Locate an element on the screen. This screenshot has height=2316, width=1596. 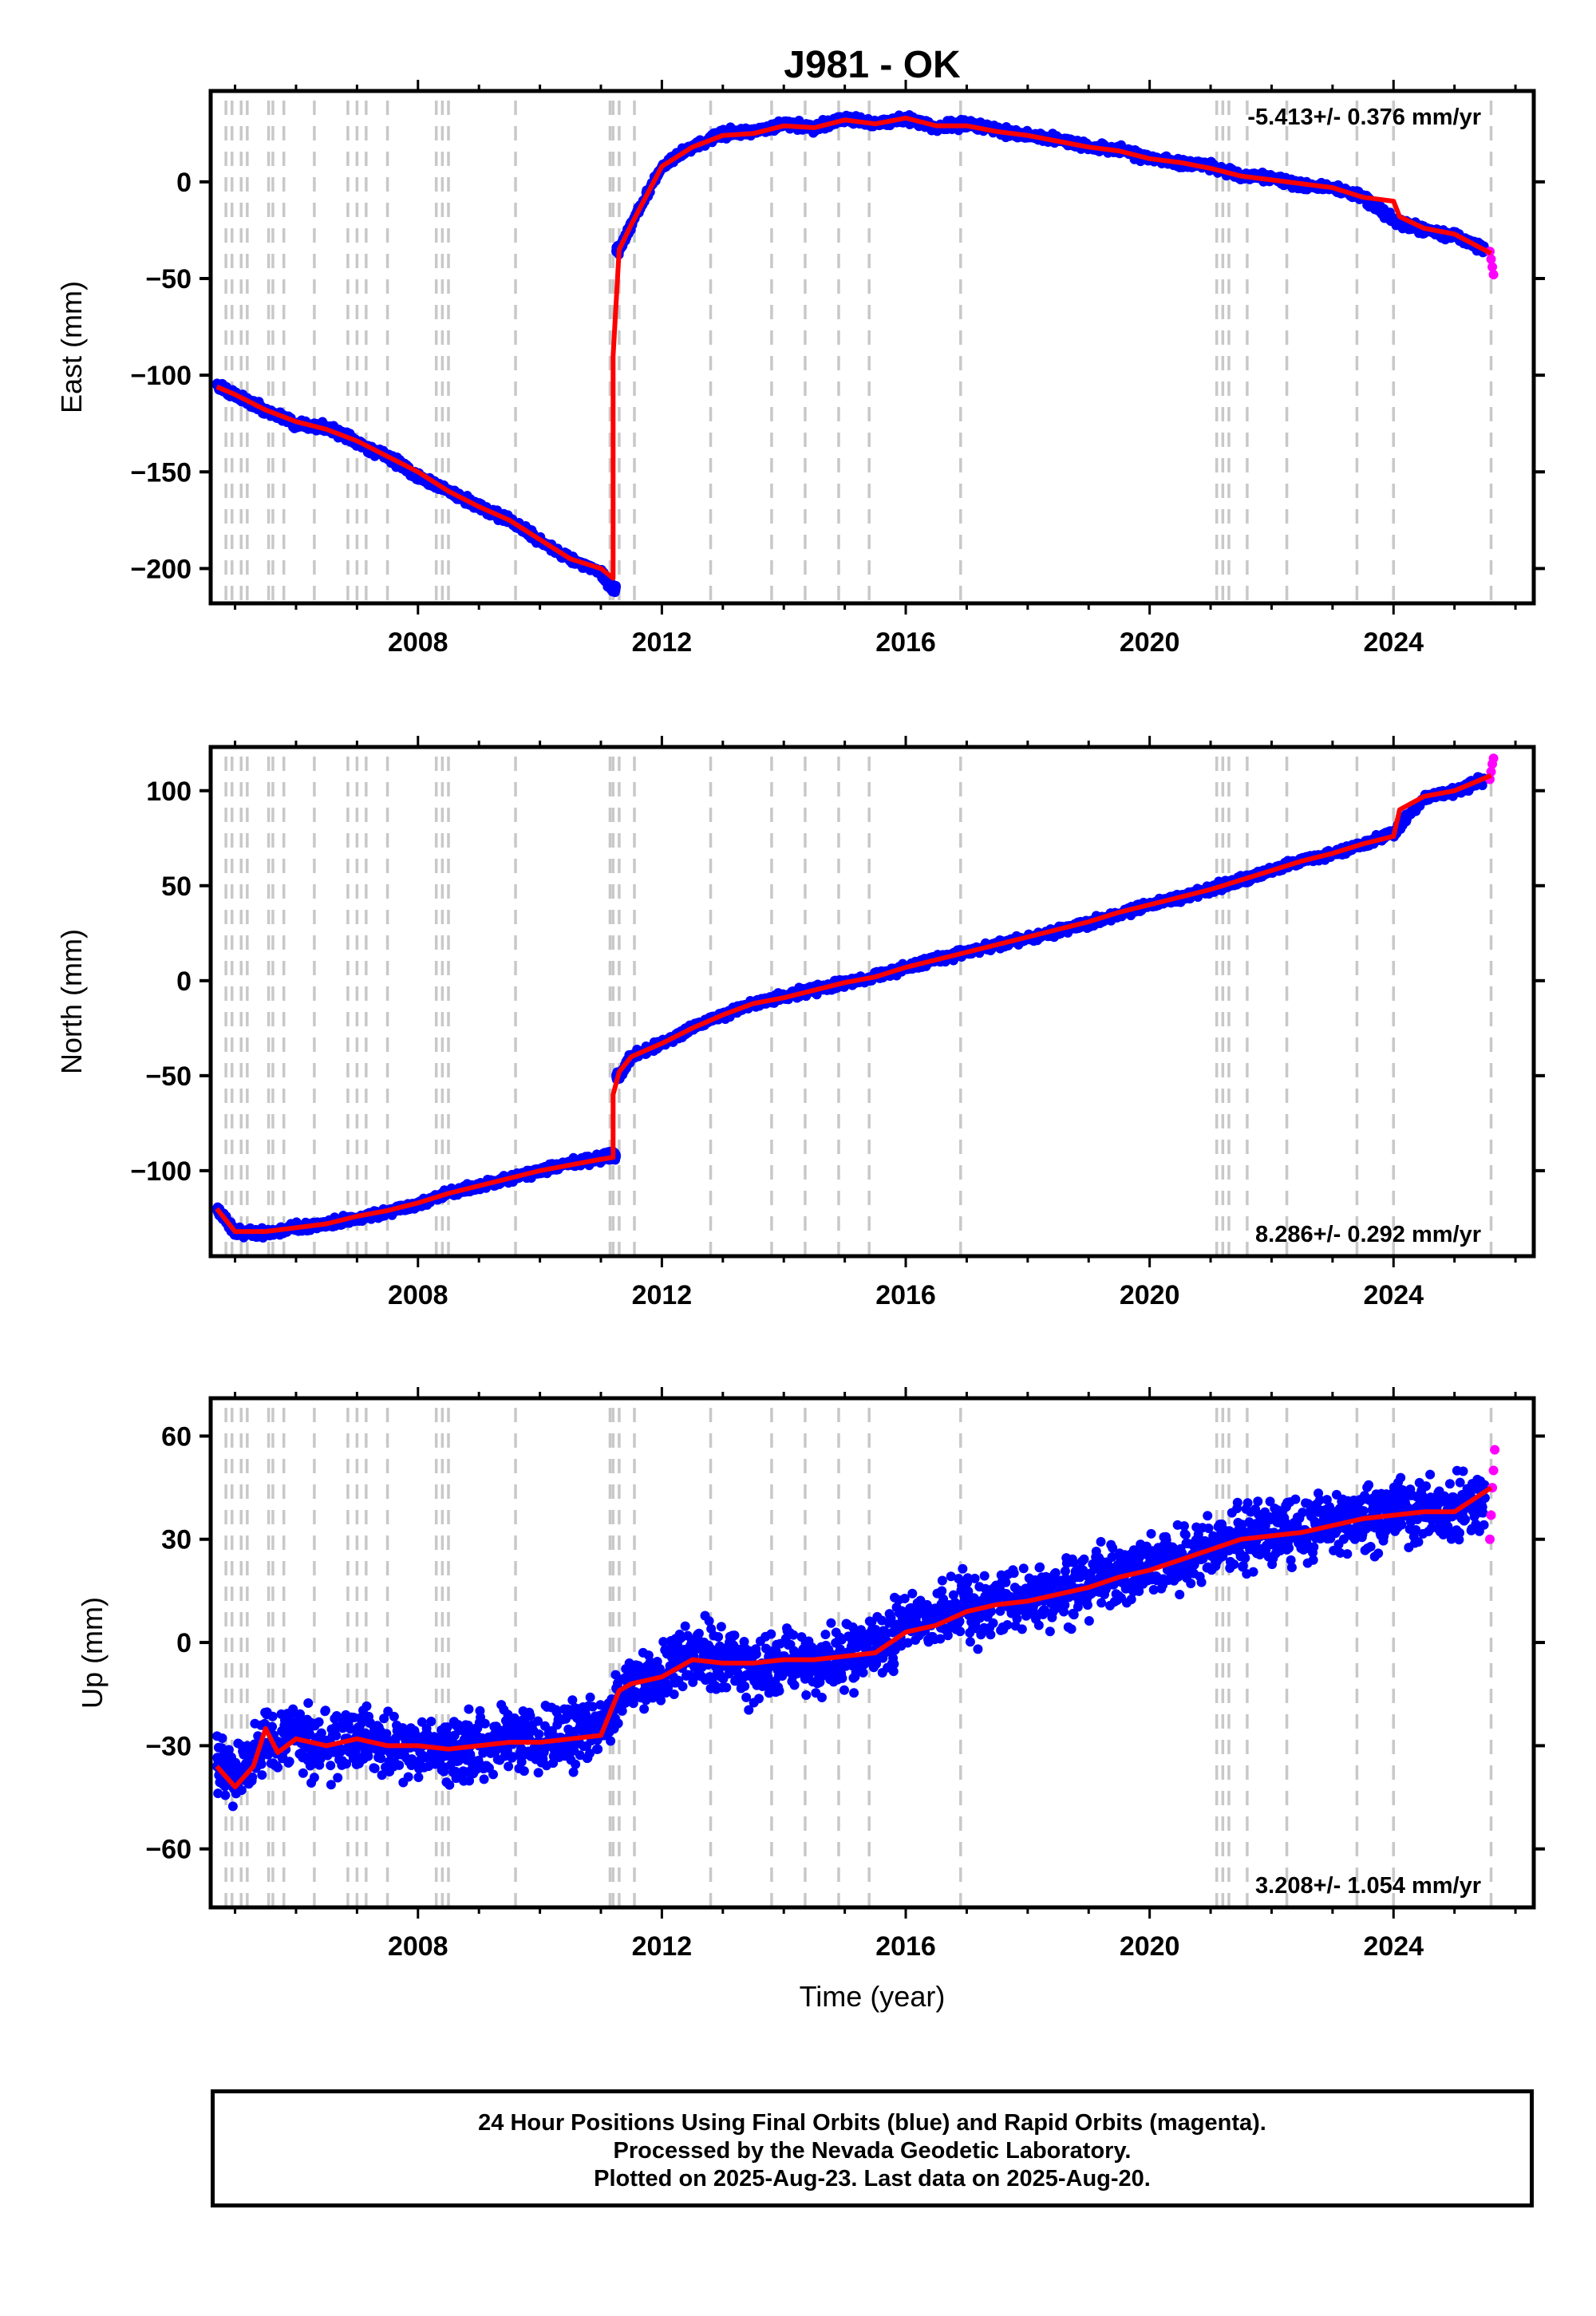
east-xtick-label: 2024 is located at coordinates (1393, 642).